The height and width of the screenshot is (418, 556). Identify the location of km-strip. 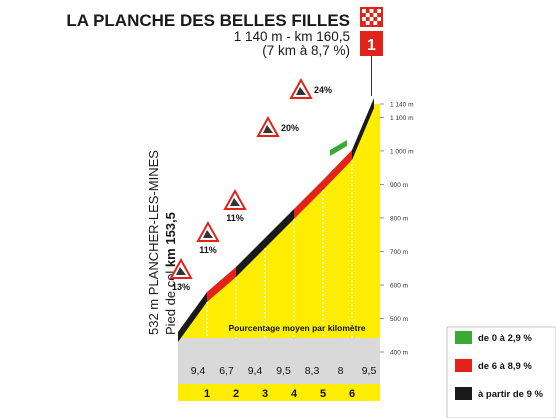
(279, 392).